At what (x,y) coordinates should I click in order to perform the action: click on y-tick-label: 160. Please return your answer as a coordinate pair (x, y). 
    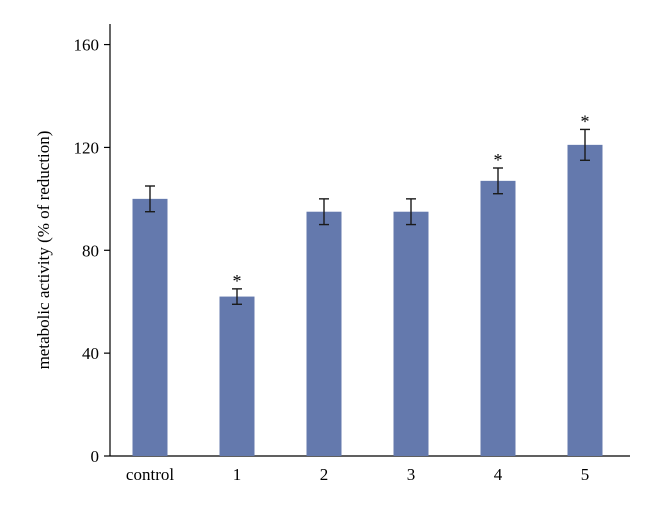
    Looking at the image, I should click on (87, 45).